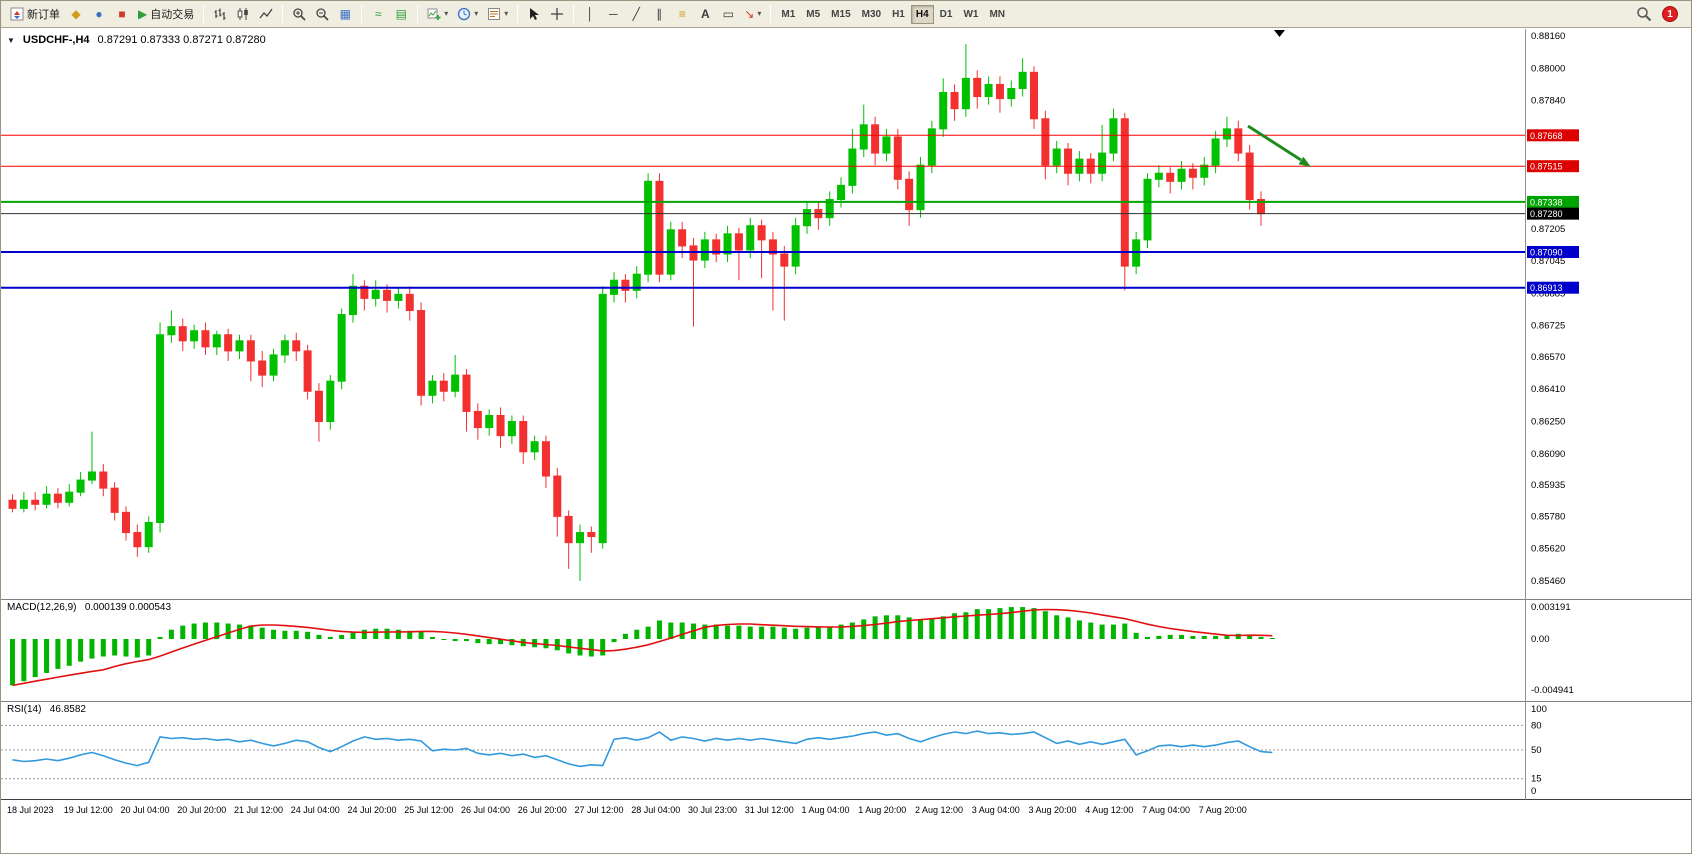 The width and height of the screenshot is (1692, 854). I want to click on svg-text: 3 Aug 04:00, so click(996, 810).